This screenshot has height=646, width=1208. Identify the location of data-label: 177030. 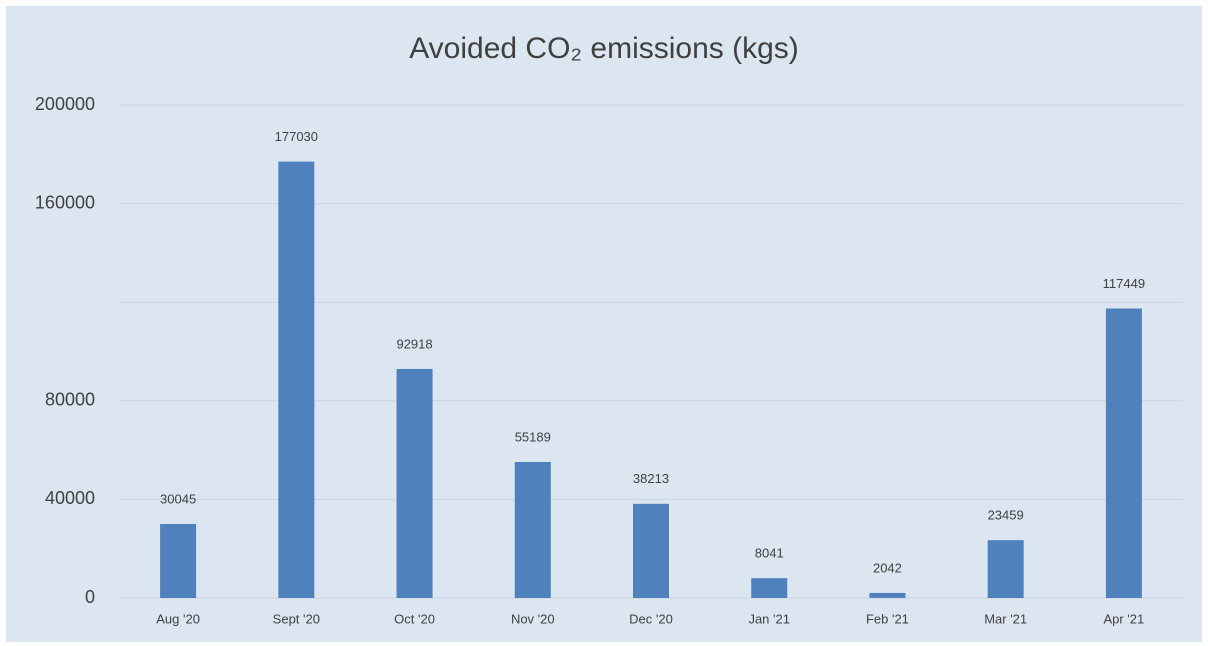
(296, 136).